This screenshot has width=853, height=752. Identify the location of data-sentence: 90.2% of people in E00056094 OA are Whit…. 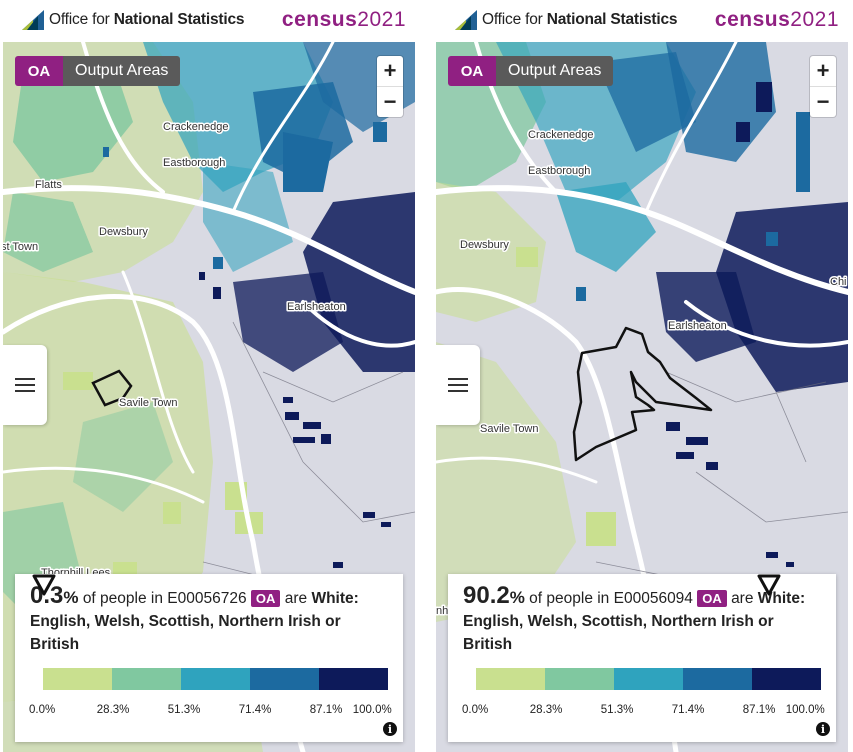
(643, 620).